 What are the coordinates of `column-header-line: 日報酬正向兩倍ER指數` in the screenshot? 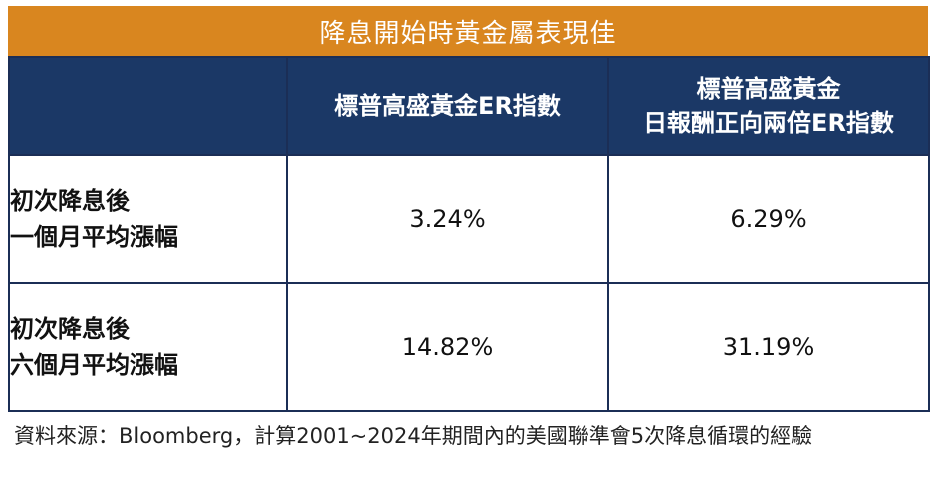 It's located at (768, 123).